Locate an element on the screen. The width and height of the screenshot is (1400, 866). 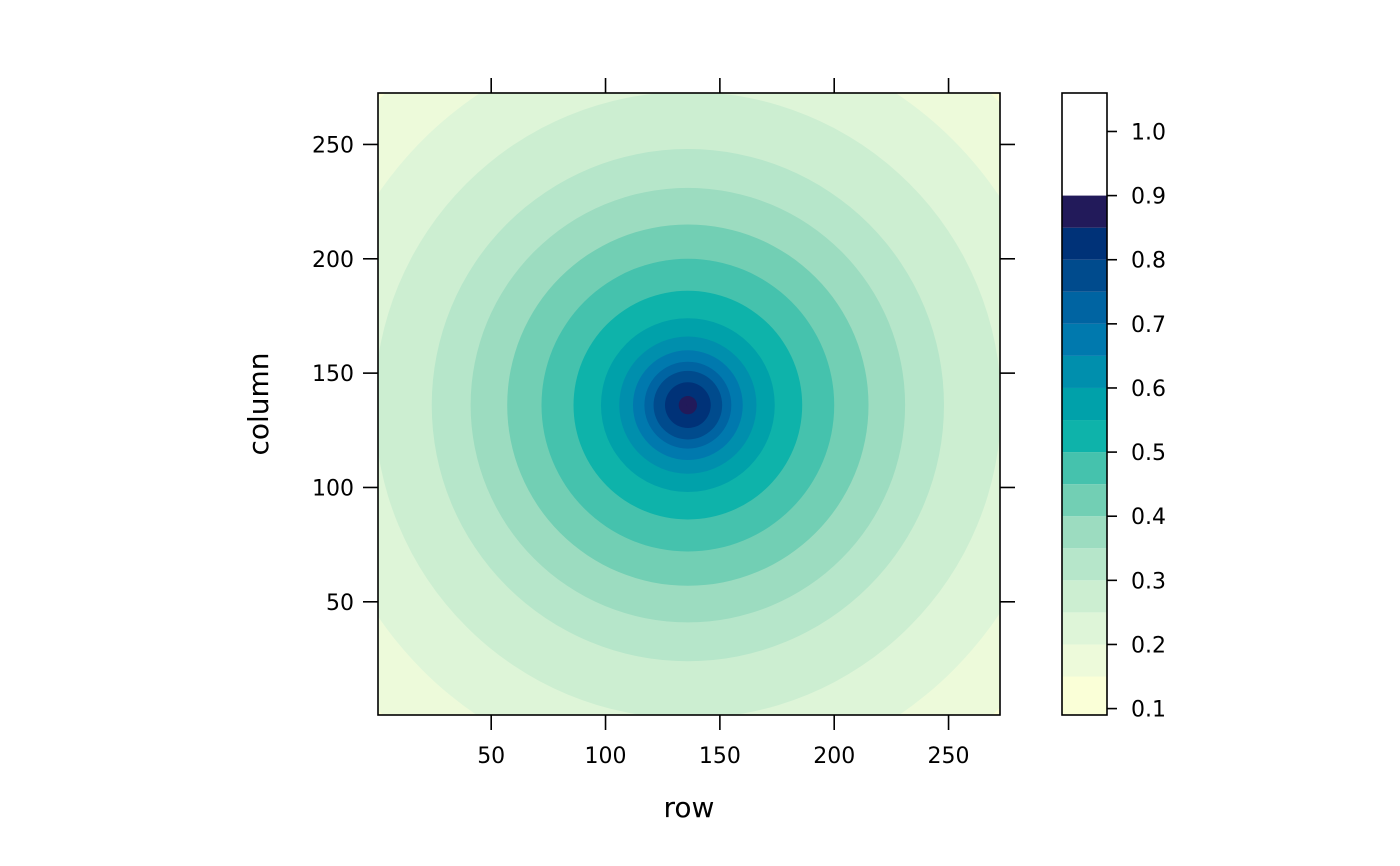
y-tick-label: 150 is located at coordinates (333, 374).